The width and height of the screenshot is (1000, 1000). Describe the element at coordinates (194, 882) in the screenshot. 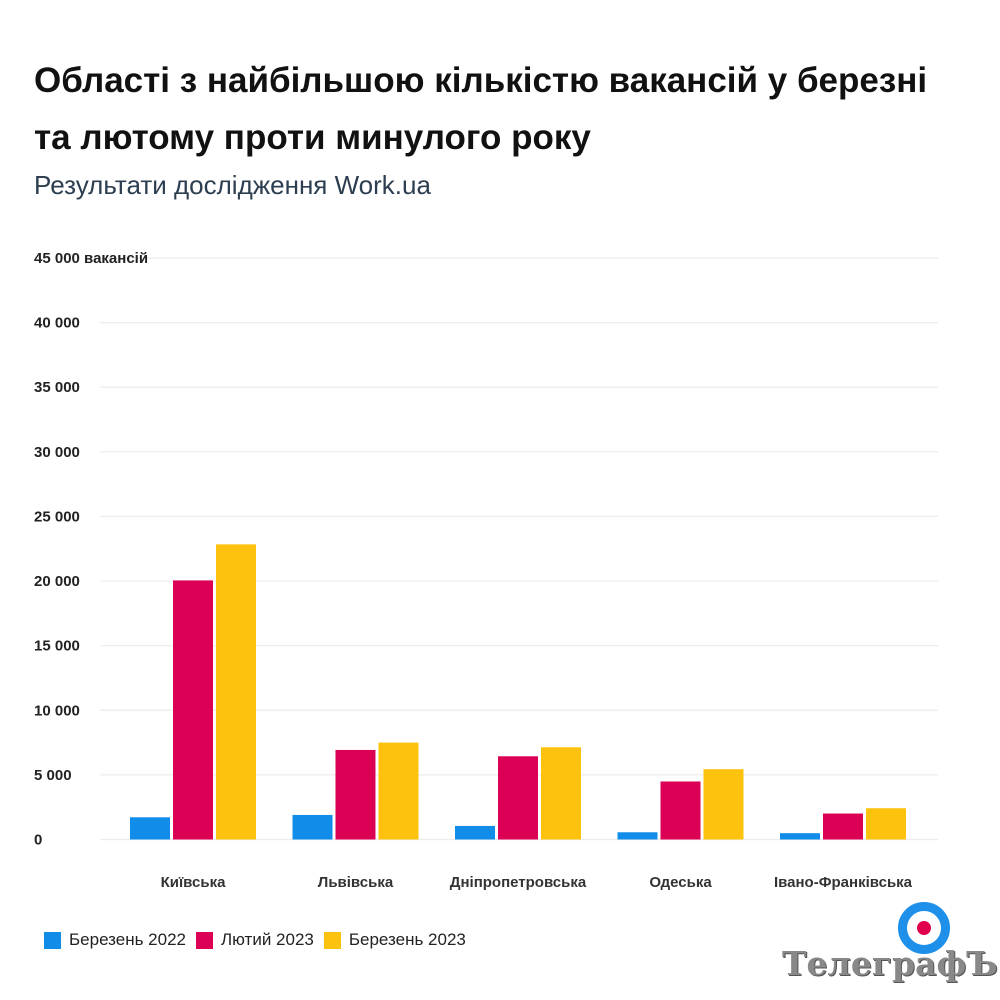

I see `x-tick-label: Київська` at that location.